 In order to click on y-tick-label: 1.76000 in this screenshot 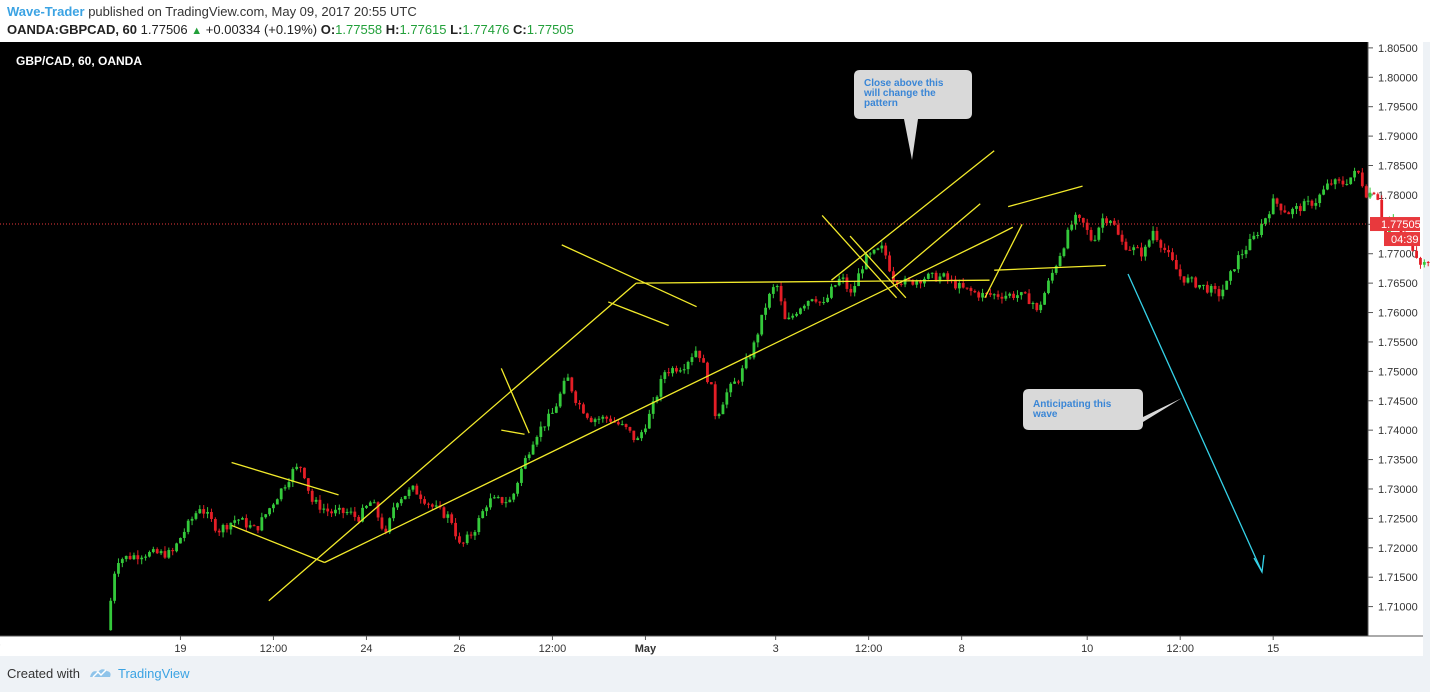, I will do `click(1398, 314)`.